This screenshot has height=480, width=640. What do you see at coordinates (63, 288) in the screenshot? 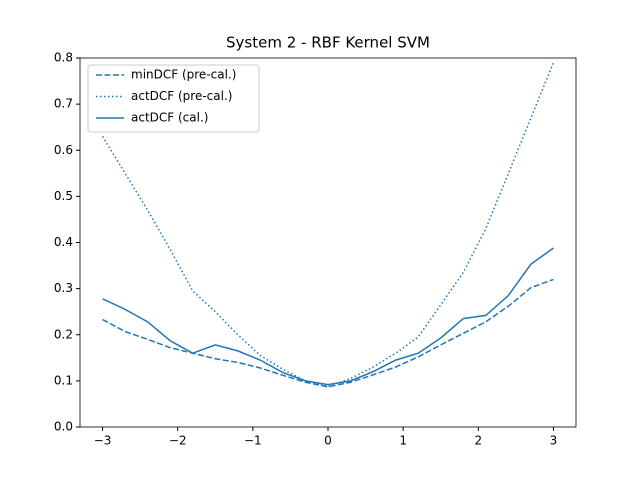
I see `y-tick-label: 0.3` at bounding box center [63, 288].